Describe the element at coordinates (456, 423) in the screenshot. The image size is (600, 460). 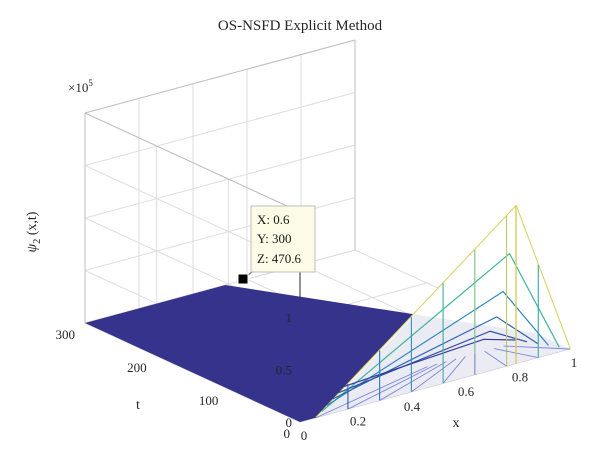
I see `x-axis-label: x` at that location.